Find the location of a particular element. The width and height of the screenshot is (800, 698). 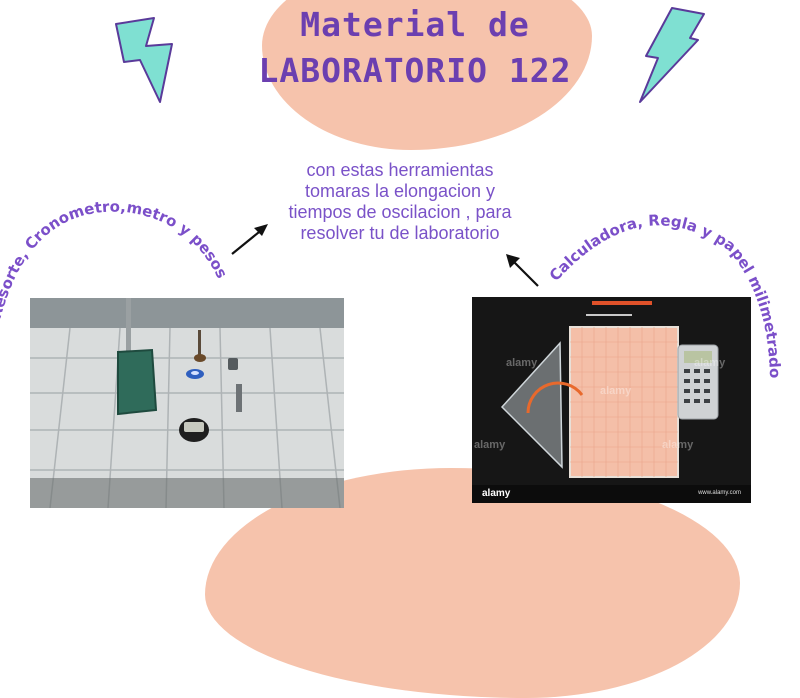

description-line: con estas herramientas is located at coordinates (400, 170).